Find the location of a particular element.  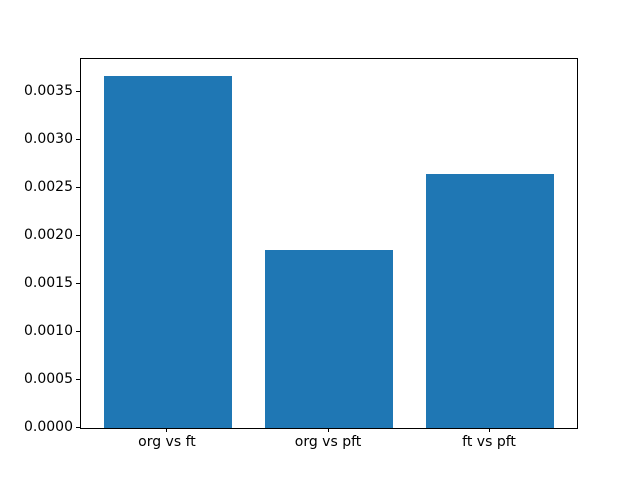

bar-org-vs-ft is located at coordinates (168, 251).